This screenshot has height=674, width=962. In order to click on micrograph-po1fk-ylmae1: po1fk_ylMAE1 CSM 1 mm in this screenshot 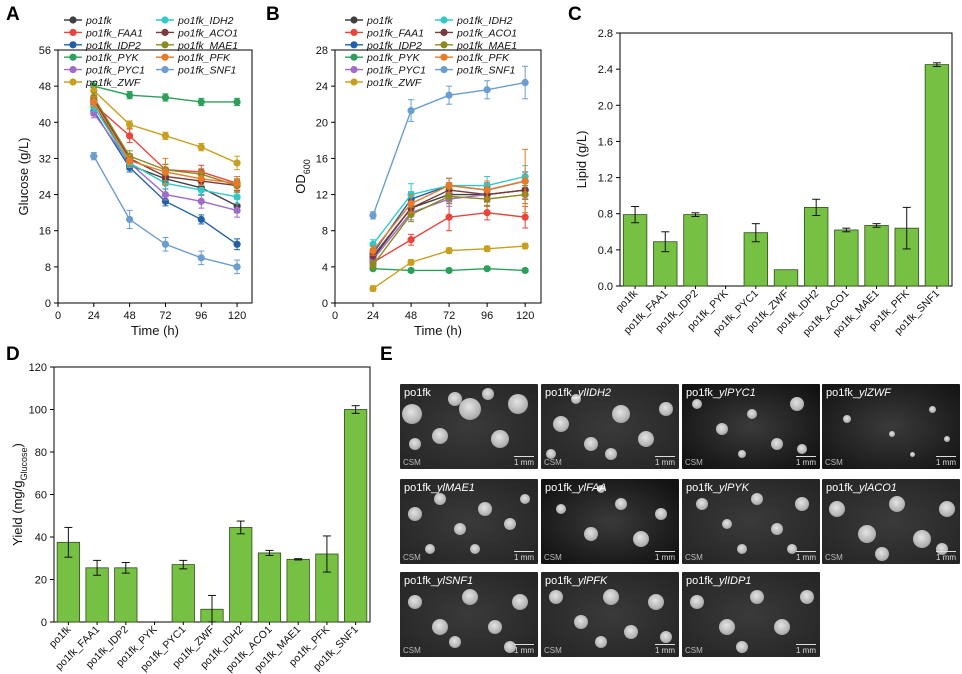, I will do `click(469, 521)`.